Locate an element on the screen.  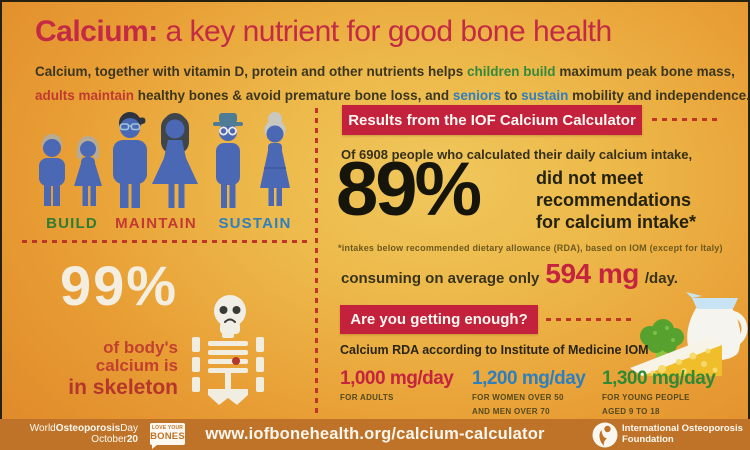
skeleton-icon is located at coordinates (228, 369).